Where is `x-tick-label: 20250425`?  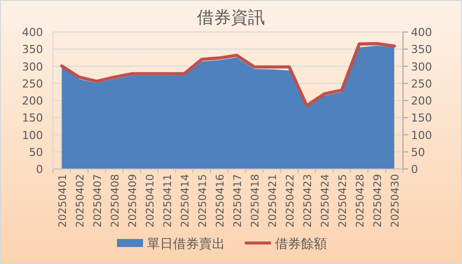 x-tick-label: 20250425 is located at coordinates (342, 201).